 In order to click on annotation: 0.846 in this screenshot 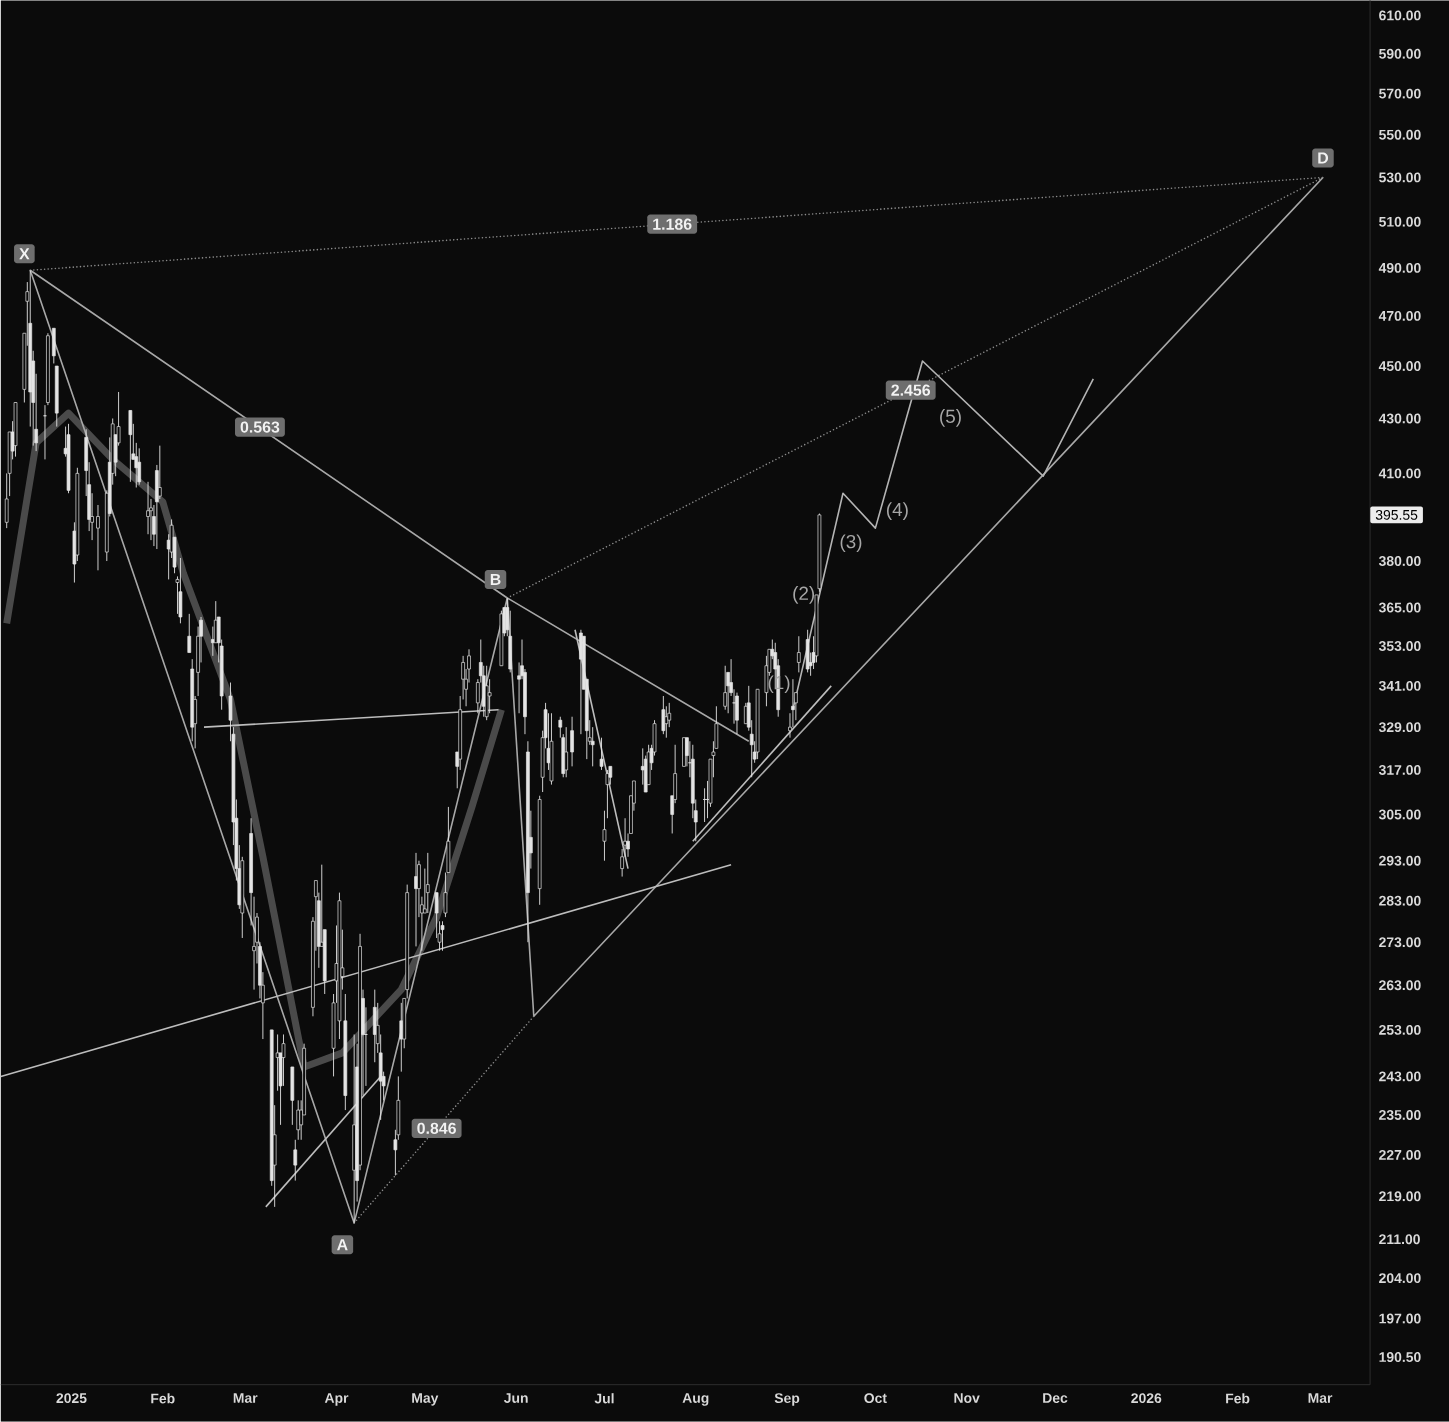, I will do `click(436, 1128)`.